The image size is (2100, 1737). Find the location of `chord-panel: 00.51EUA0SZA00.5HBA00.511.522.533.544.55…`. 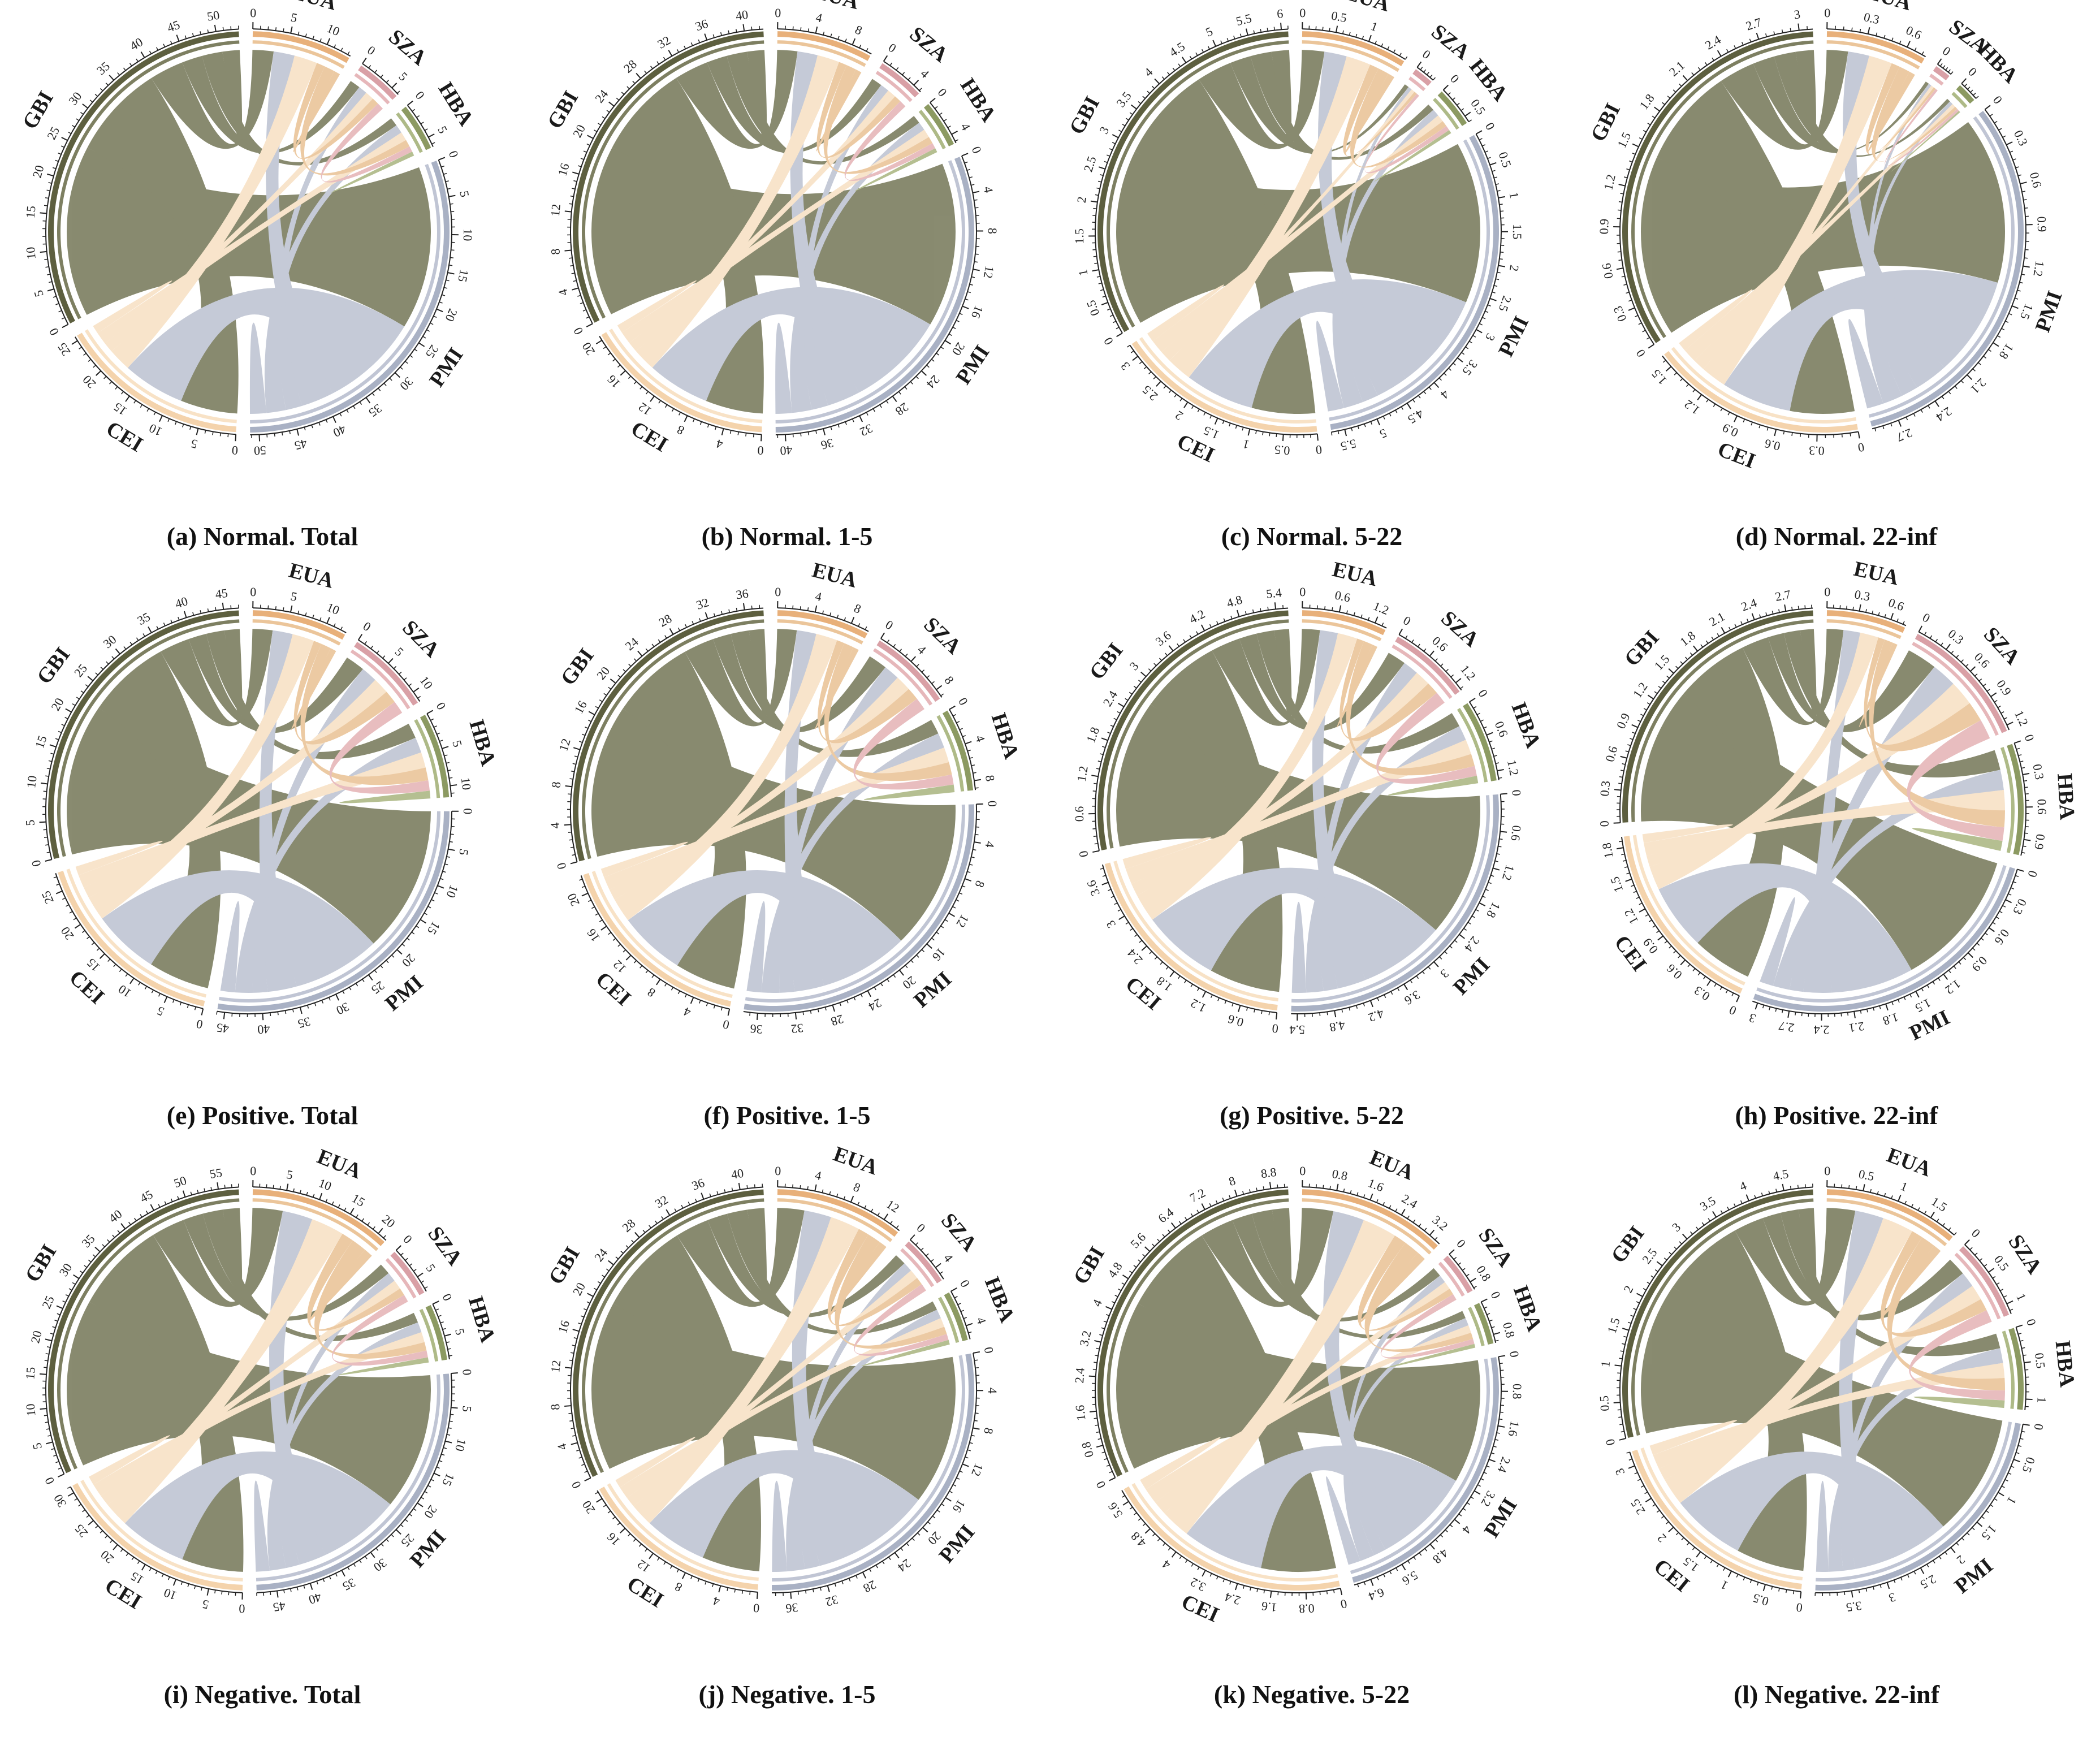

chord-panel: 00.51EUA0SZA00.5HBA00.511.522.533.544.55… is located at coordinates (1311, 289).